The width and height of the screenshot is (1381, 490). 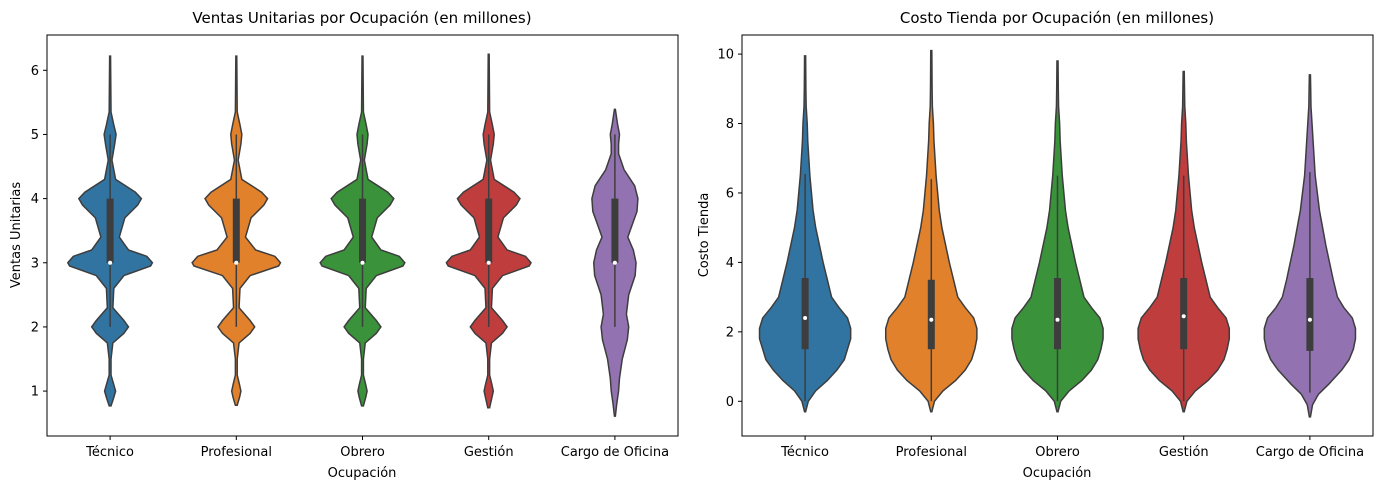 I want to click on y-axis: 0 2 4 6 8 10, so click(x=729, y=229).